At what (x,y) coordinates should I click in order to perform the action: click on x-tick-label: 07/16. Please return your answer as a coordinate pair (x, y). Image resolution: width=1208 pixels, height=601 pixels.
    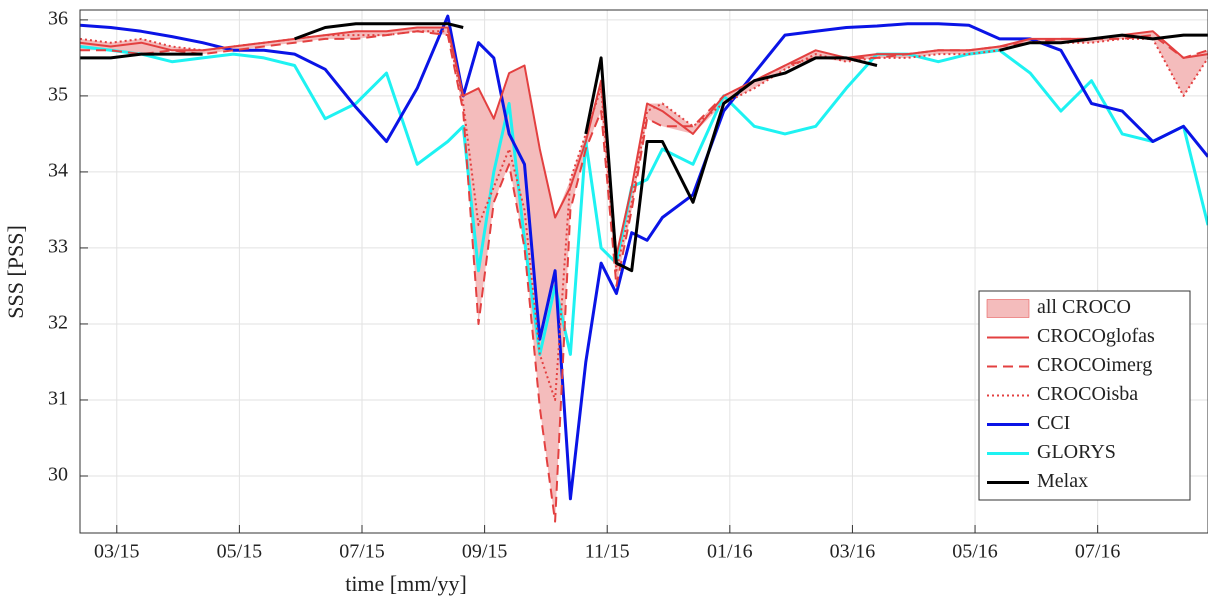
    Looking at the image, I should click on (1098, 552).